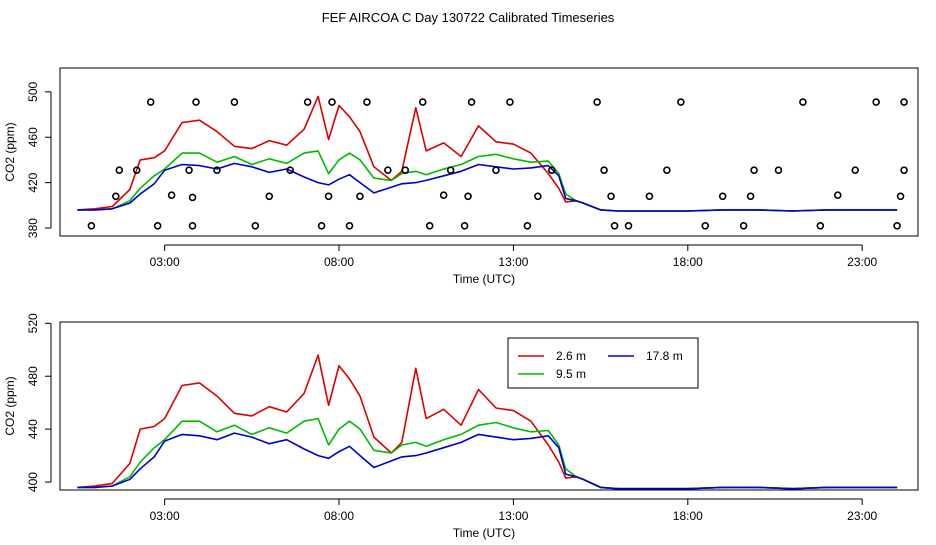 The width and height of the screenshot is (936, 545). I want to click on legend-label: 9.5 m, so click(571, 374).